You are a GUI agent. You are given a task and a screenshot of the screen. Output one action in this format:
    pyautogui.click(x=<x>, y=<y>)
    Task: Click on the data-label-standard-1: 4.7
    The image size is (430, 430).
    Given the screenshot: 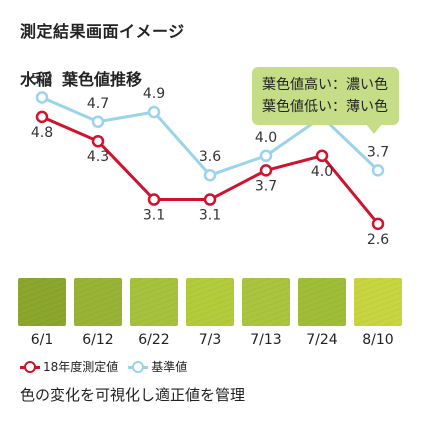 What is the action you would take?
    pyautogui.click(x=98, y=104)
    